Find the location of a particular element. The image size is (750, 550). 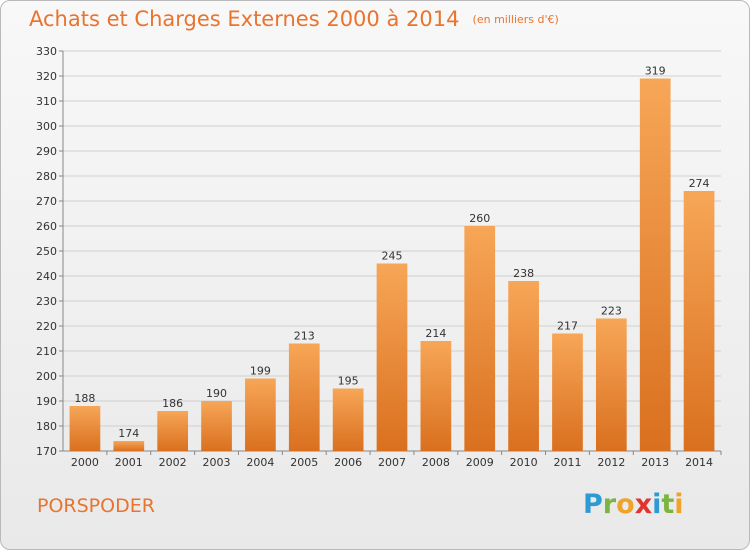

x-tick-label: 2008 is located at coordinates (436, 462).